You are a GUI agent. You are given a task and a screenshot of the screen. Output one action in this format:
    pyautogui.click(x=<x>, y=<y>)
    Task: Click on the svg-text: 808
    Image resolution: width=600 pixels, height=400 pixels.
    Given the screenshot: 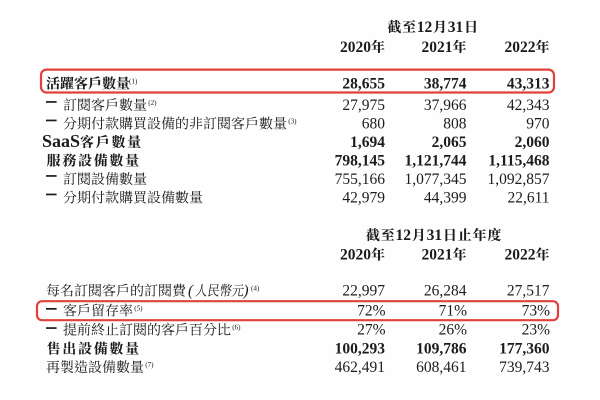 What is the action you would take?
    pyautogui.click(x=455, y=123)
    